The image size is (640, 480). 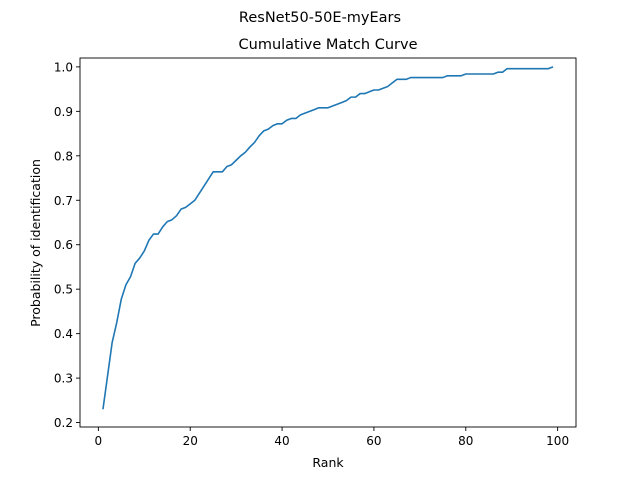 What do you see at coordinates (373, 441) in the screenshot?
I see `x-tick-label: 60` at bounding box center [373, 441].